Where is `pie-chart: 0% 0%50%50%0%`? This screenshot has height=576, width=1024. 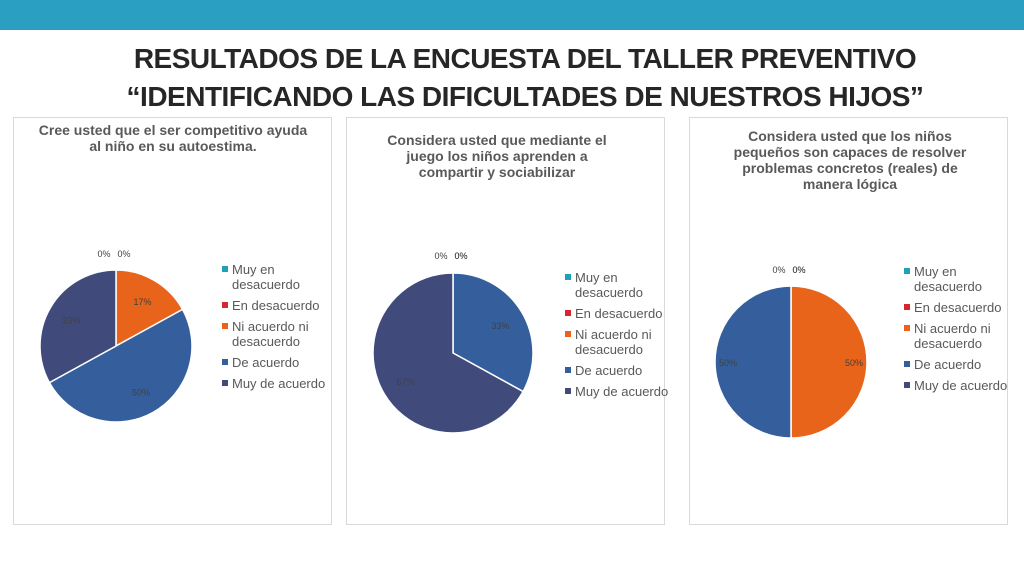 pie-chart: 0% 0%50%50%0% is located at coordinates (791, 352).